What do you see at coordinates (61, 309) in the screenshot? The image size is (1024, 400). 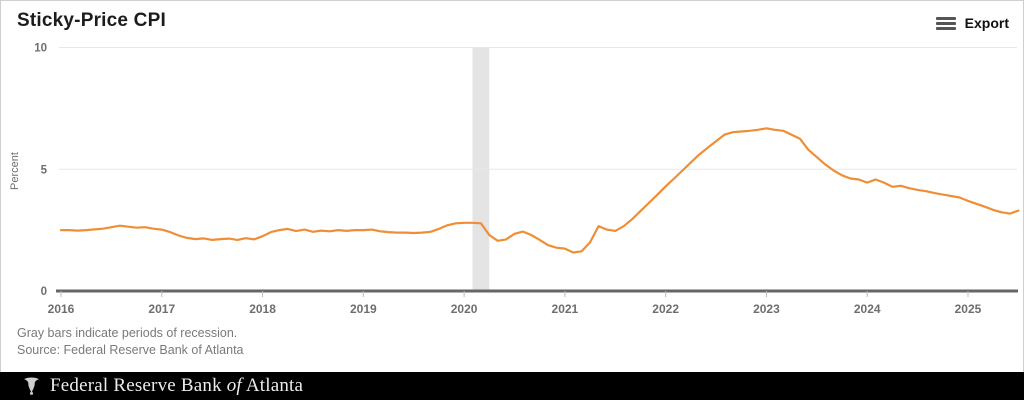 I see `x-axis-tick-label: 2016` at bounding box center [61, 309].